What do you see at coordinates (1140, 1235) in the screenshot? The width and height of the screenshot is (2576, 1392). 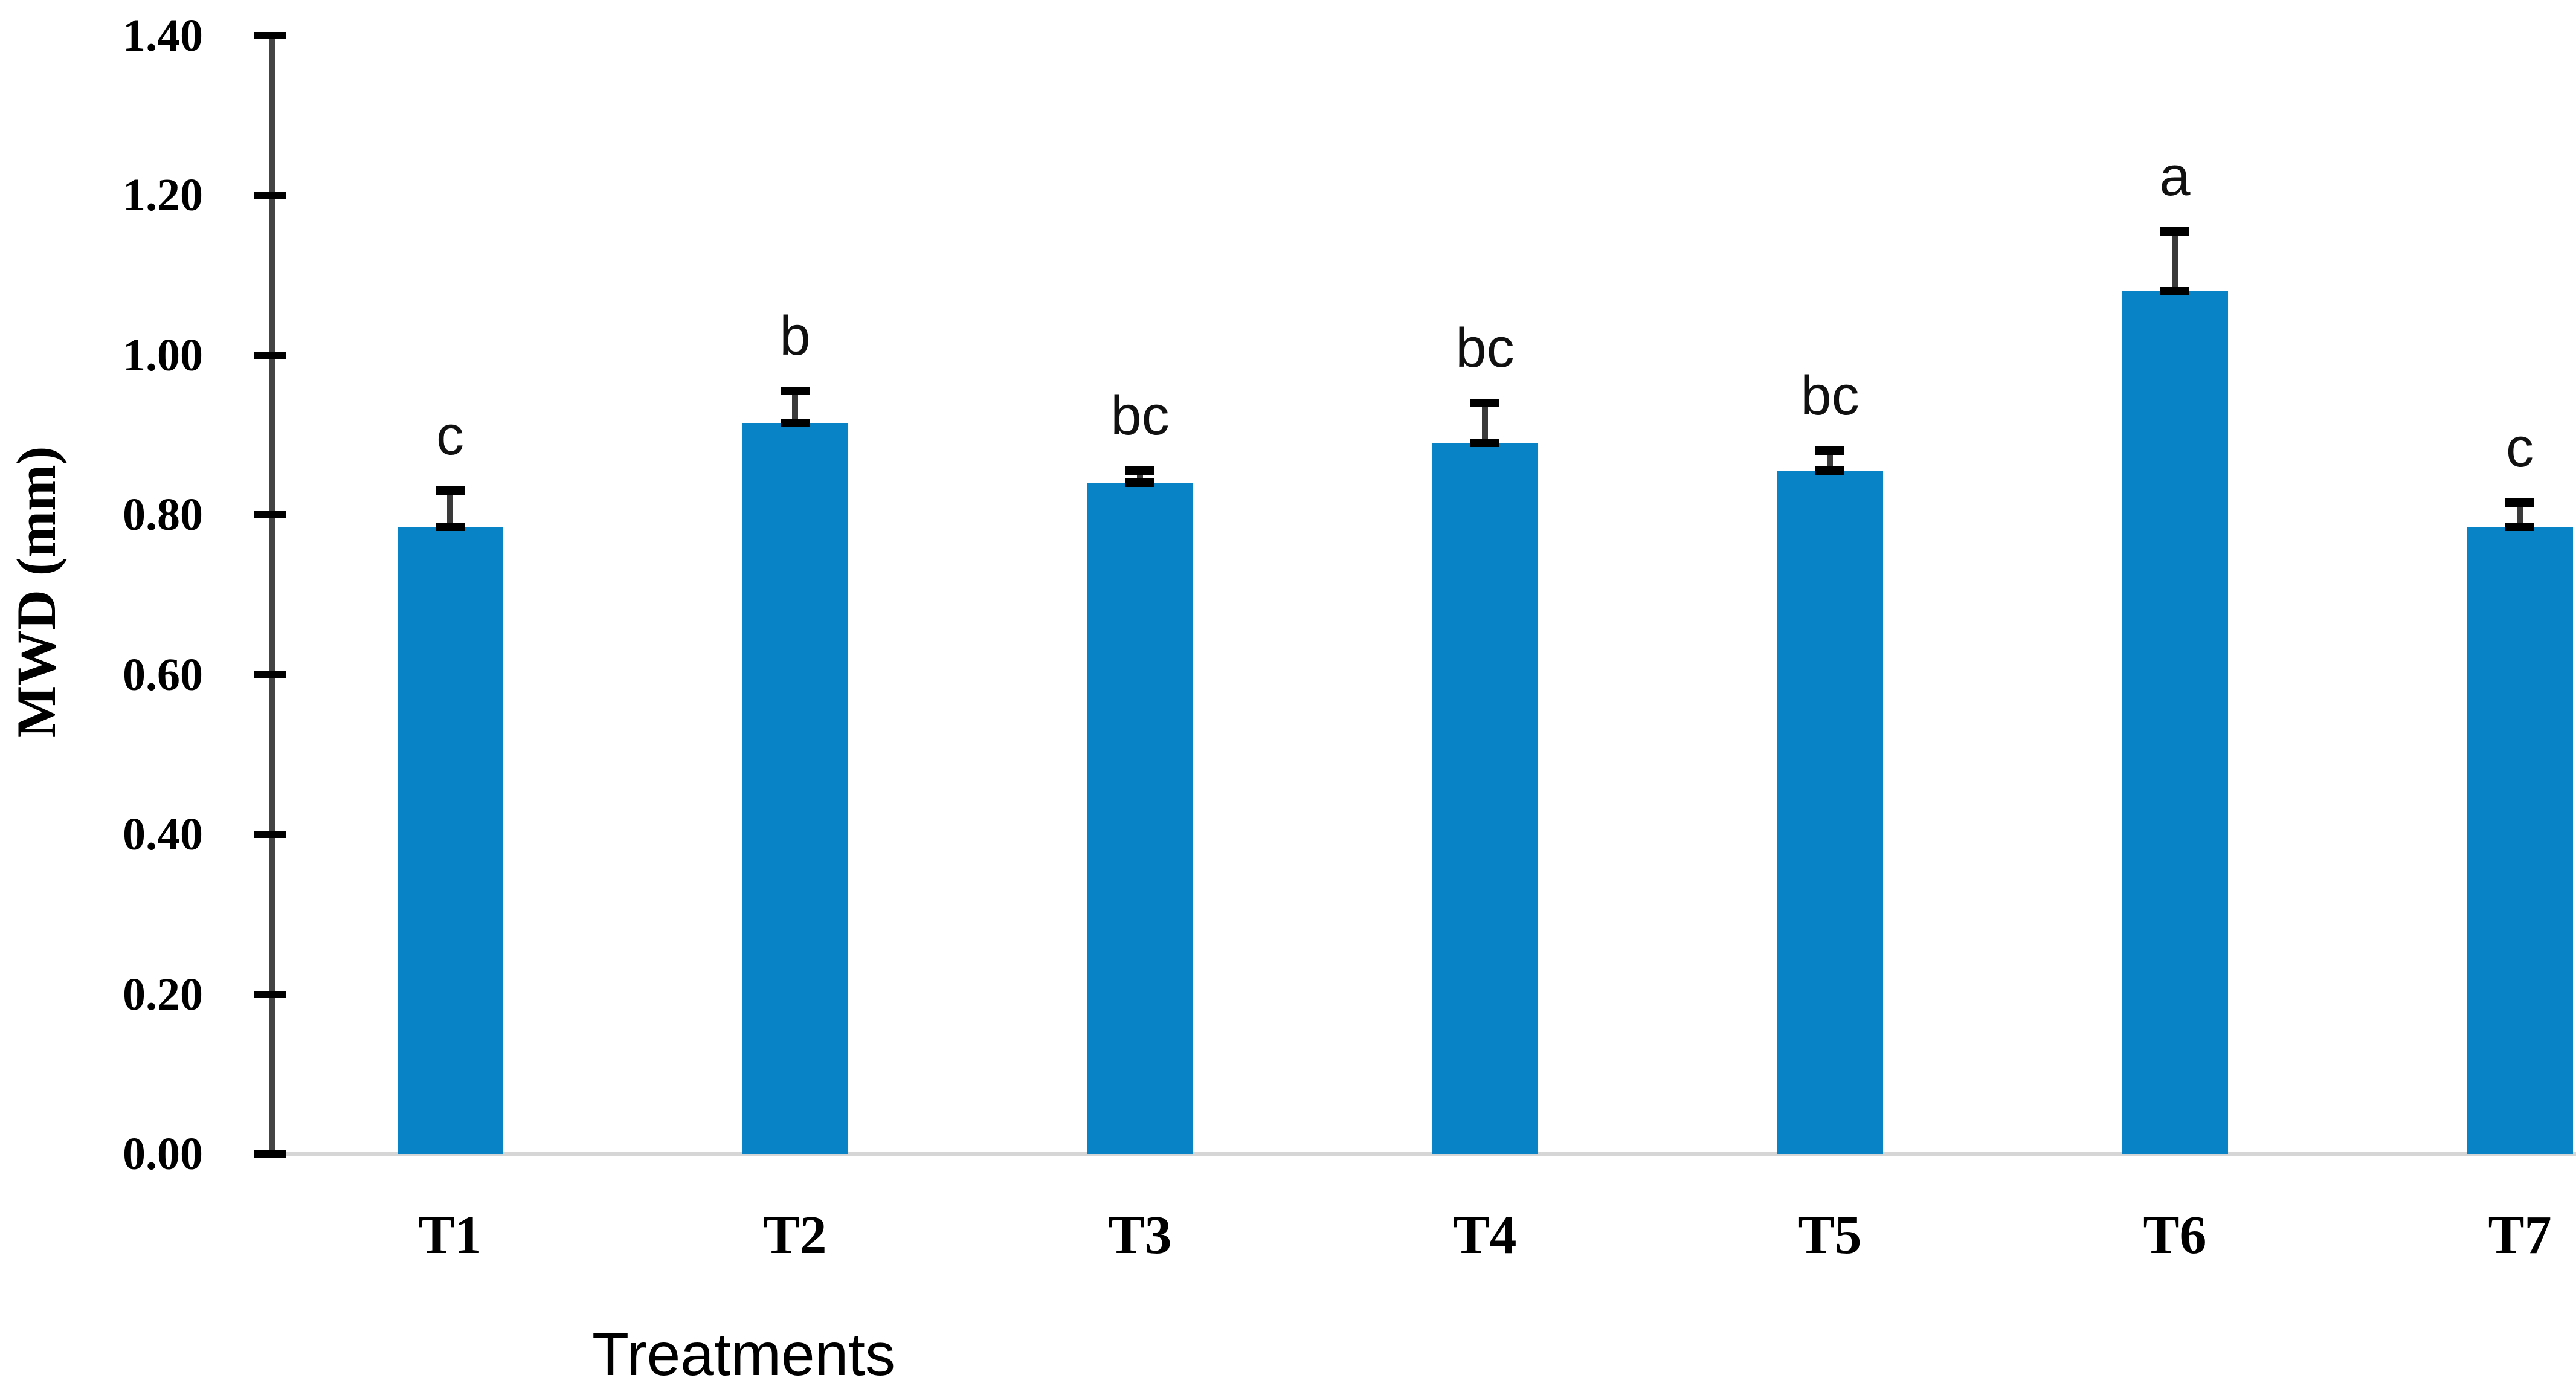 I see `x-tick-label: T3` at bounding box center [1140, 1235].